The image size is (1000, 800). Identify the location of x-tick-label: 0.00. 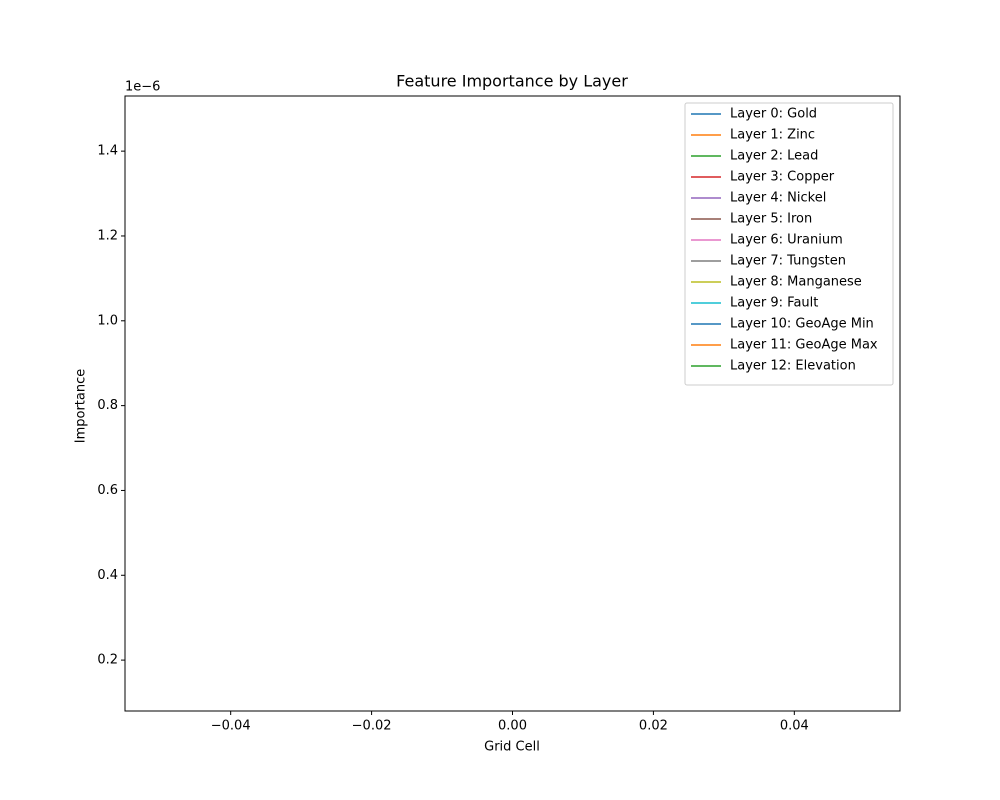
(512, 726).